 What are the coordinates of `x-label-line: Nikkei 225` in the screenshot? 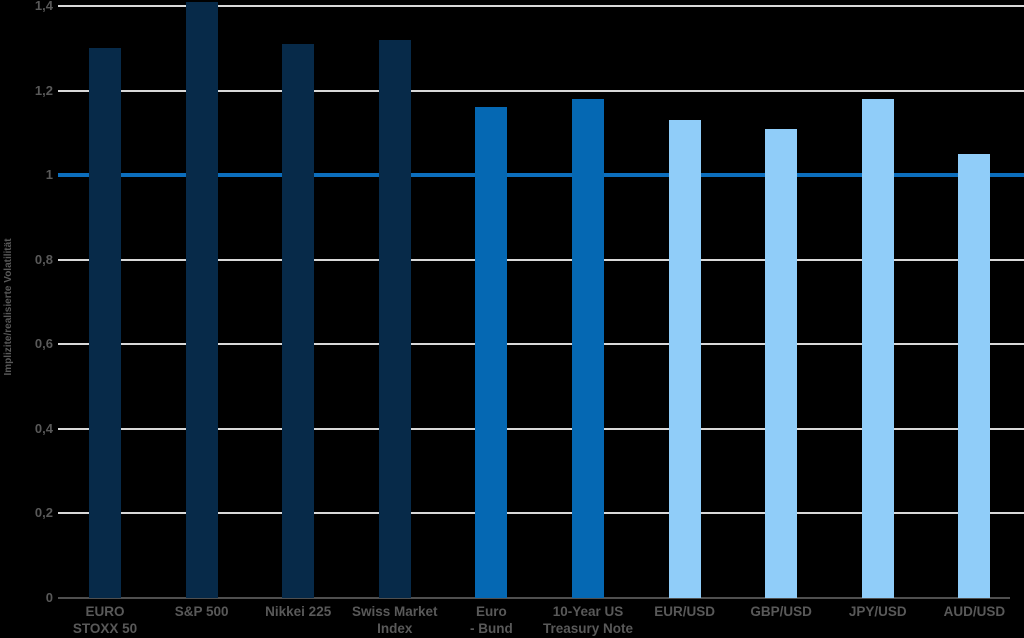 It's located at (298, 611).